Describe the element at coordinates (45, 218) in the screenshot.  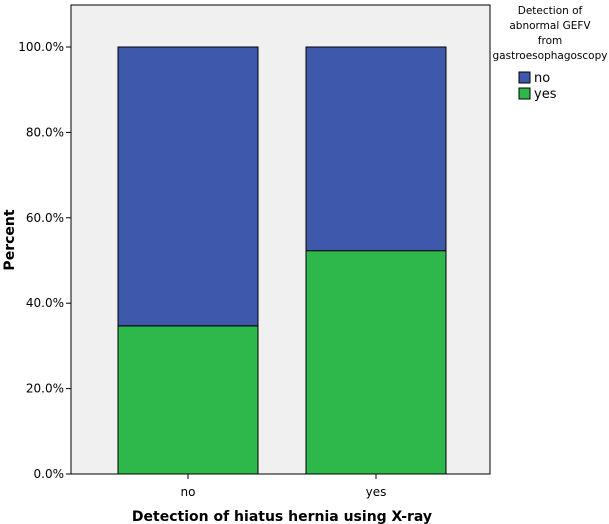
I see `y-tick-label: 60.0%` at that location.